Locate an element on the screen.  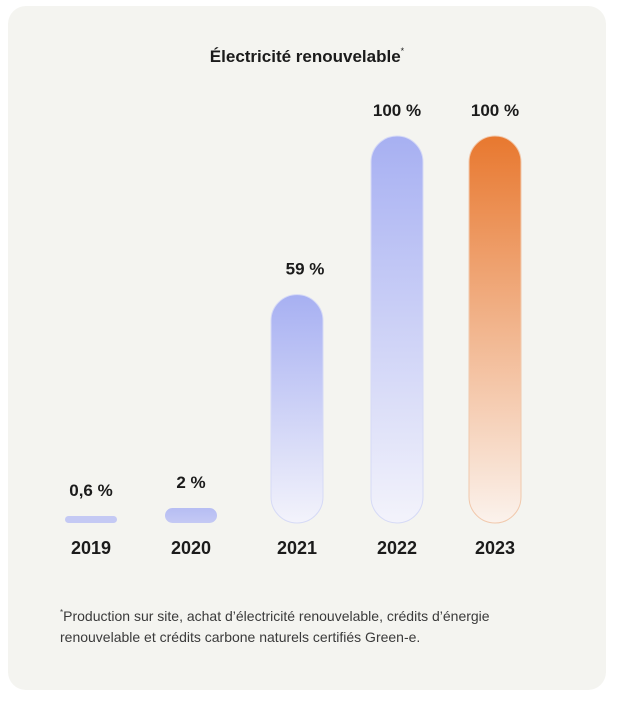
category-label-2021: 2021 is located at coordinates (297, 548).